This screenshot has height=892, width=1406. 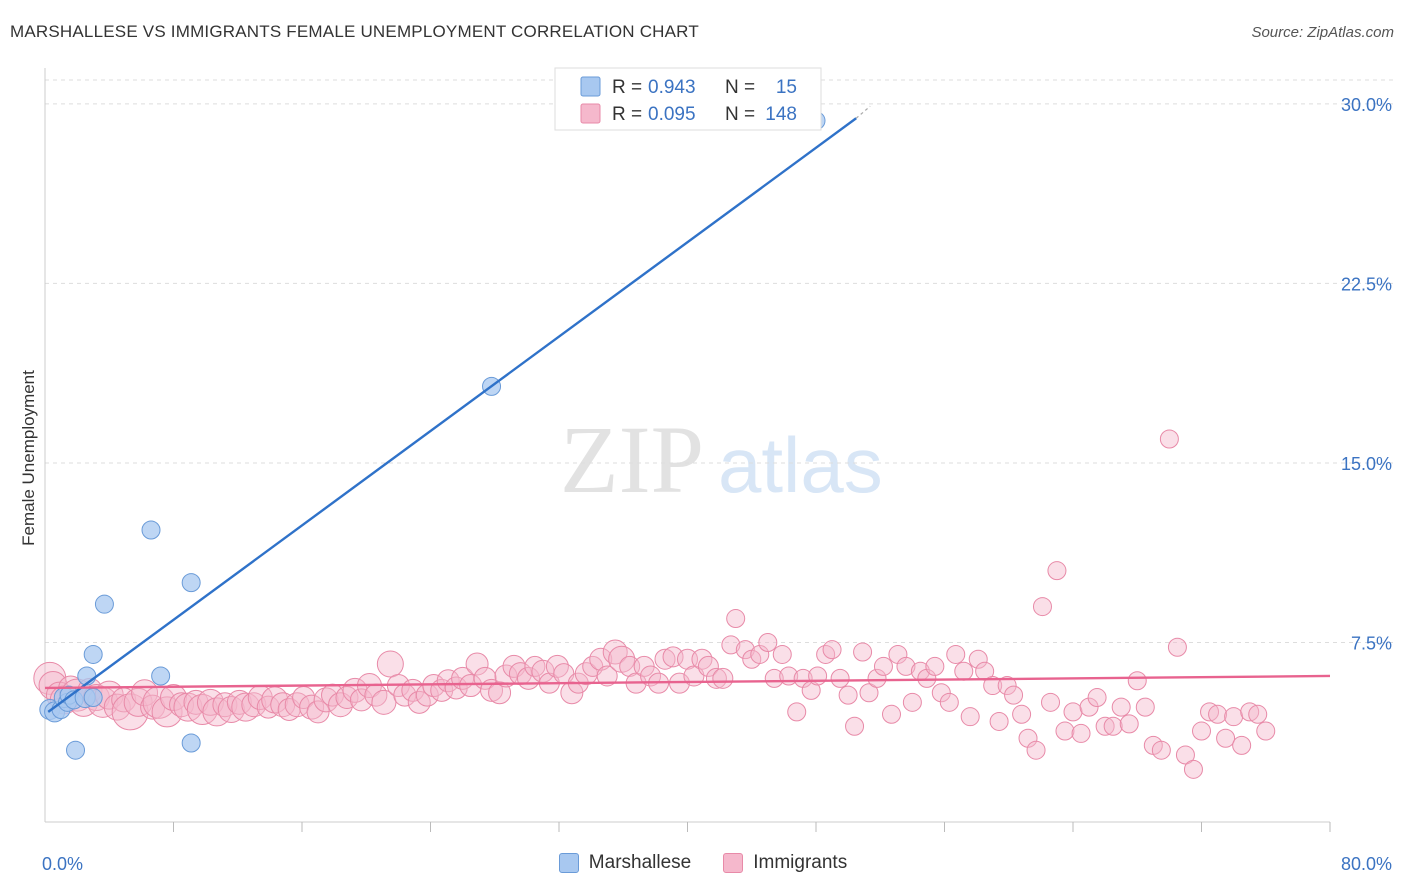 What do you see at coordinates (740, 87) in the screenshot?
I see `legend-blue-n-label: N =` at bounding box center [740, 87].